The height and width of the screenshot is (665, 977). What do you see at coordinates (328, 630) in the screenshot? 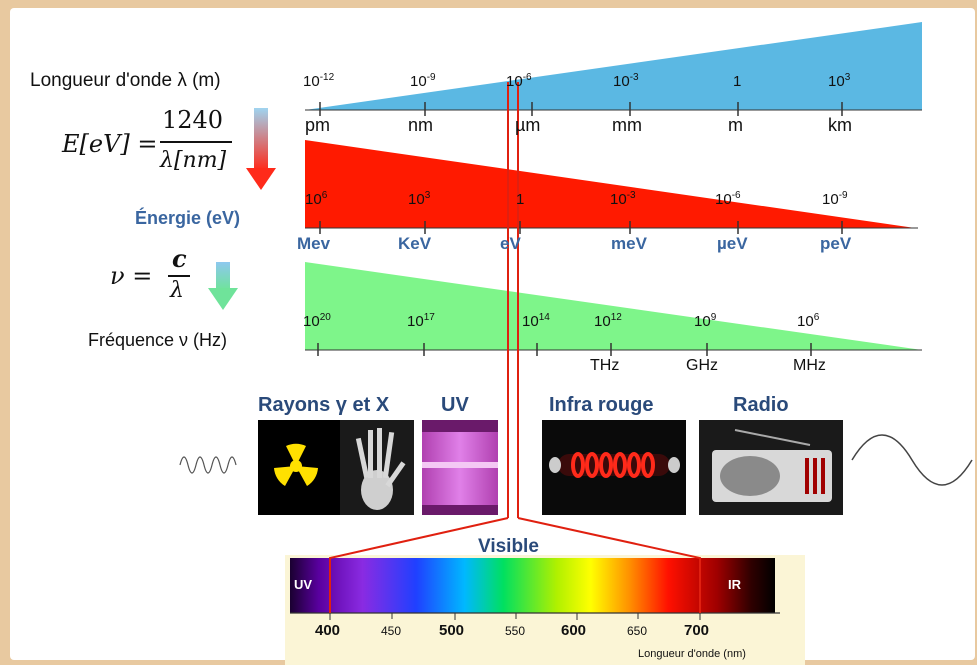
I see `visible-tick-400: 400` at bounding box center [328, 630].